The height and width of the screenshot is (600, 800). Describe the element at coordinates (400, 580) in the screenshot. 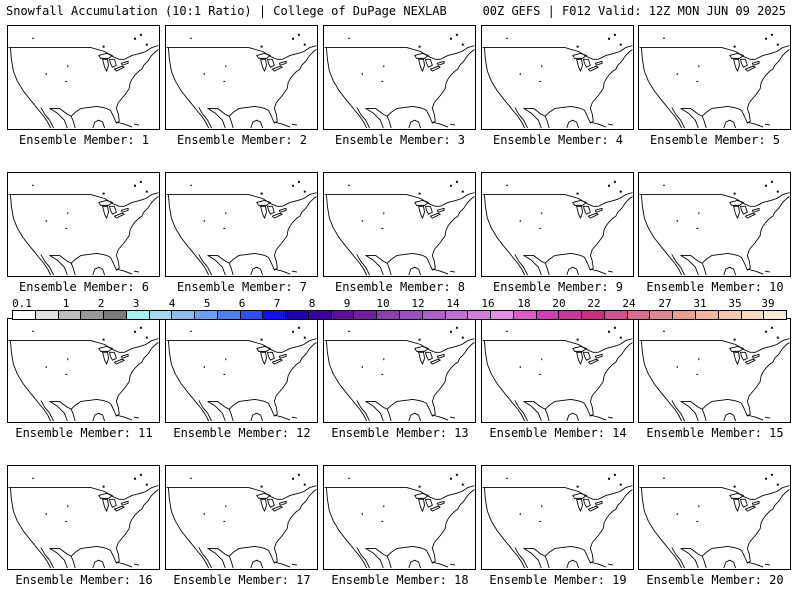

I see `ensemble-member-label: Ensemble Member: 18` at that location.